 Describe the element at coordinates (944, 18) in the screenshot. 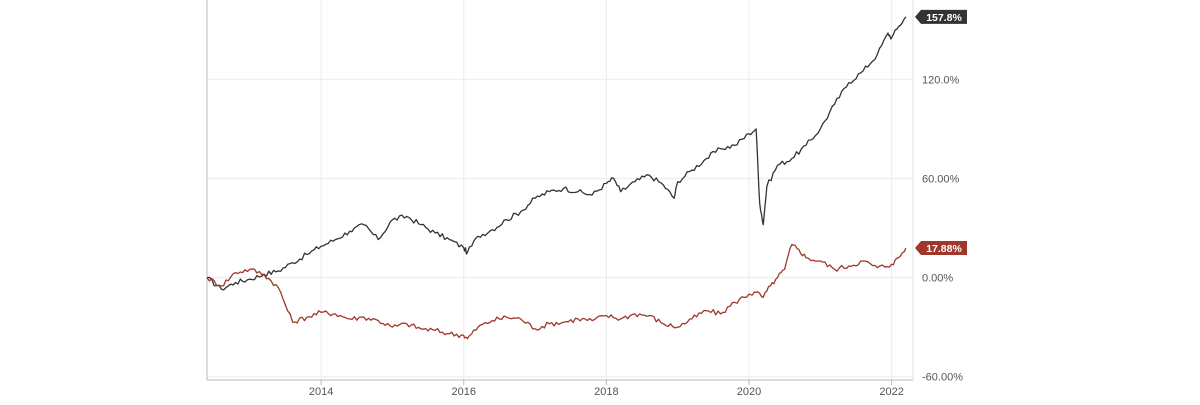

I see `end-label-text-0: 157.8%` at that location.